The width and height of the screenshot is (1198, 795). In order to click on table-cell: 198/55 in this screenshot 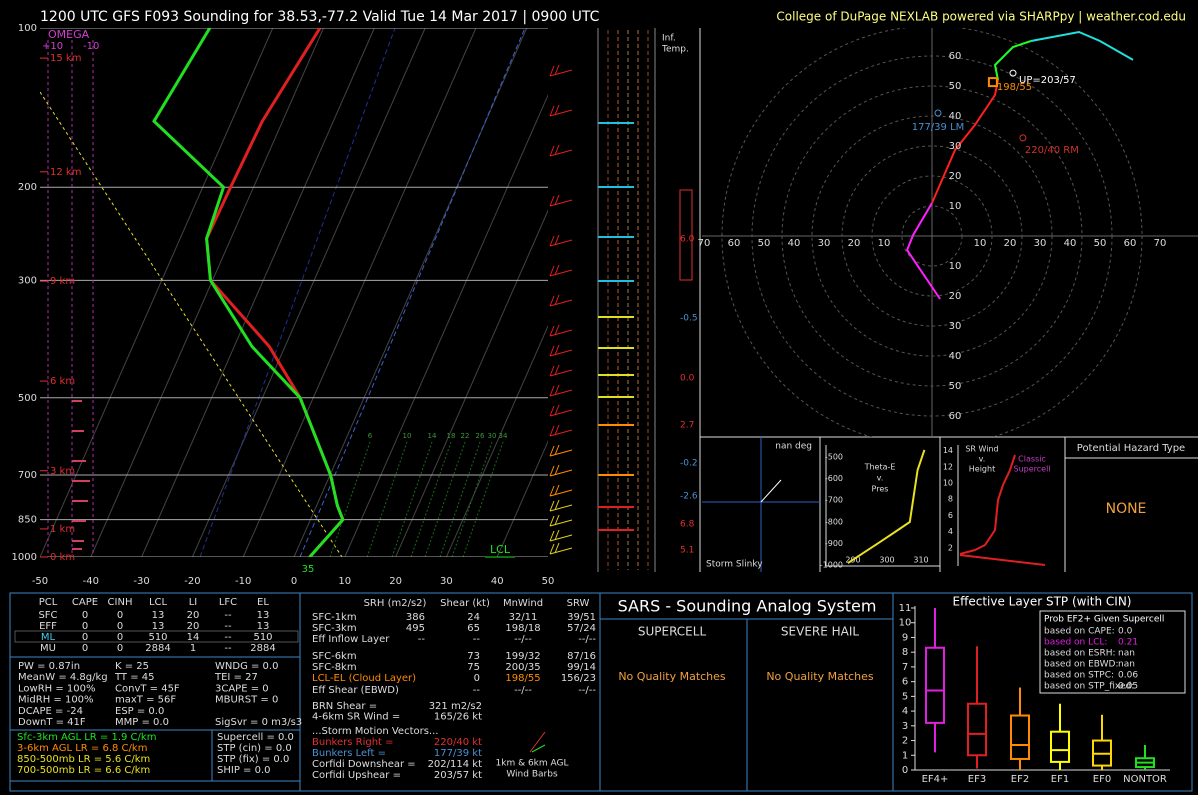, I will do `click(522, 678)`.